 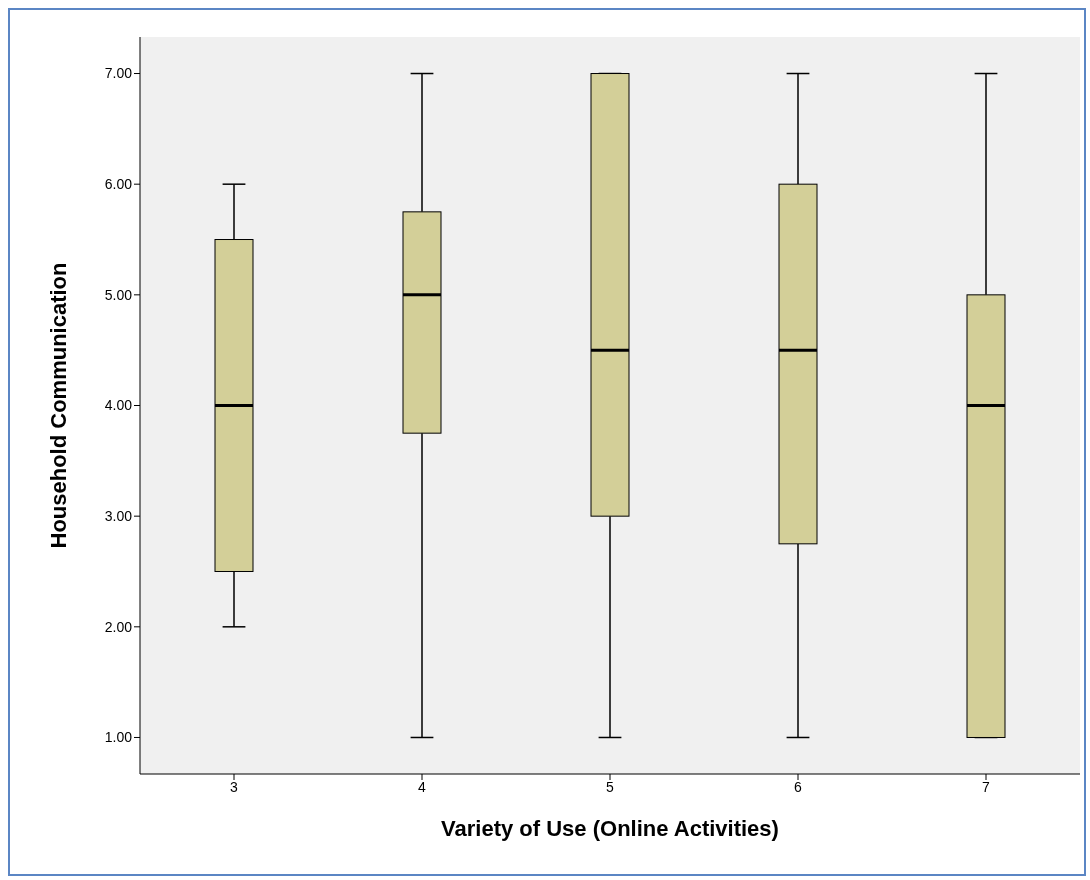 I want to click on x-tick-label: 4, so click(x=422, y=786).